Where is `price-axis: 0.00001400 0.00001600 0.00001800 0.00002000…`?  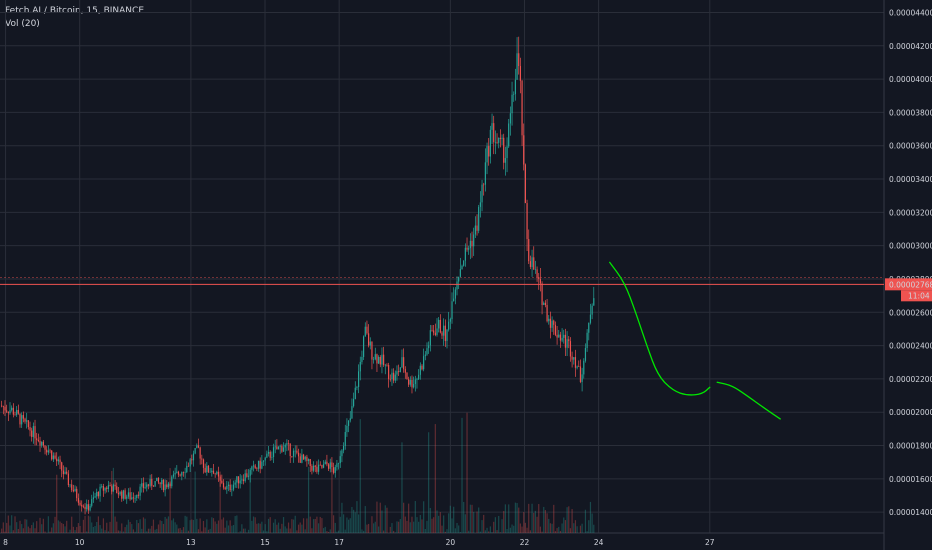
price-axis: 0.00001400 0.00001600 0.00001800 0.00002000… is located at coordinates (910, 262).